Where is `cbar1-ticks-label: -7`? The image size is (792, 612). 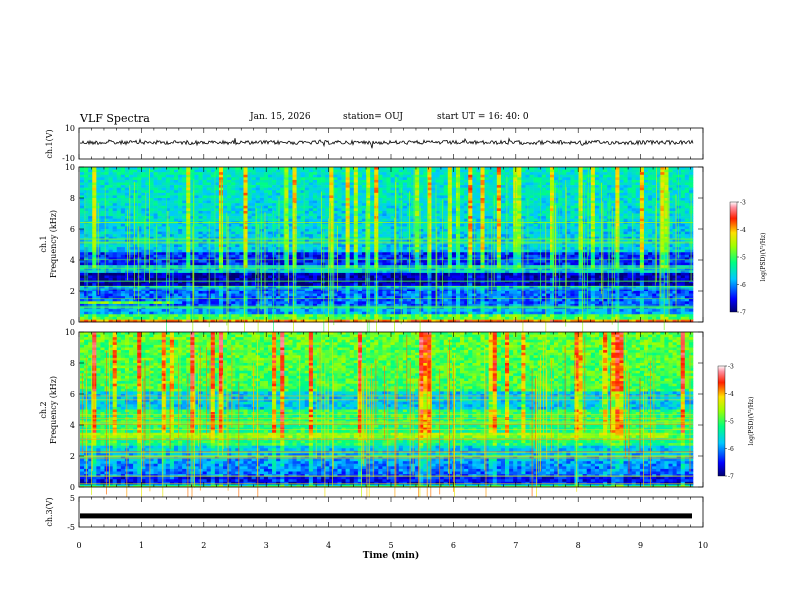 cbar1-ticks-label: -7 is located at coordinates (743, 313).